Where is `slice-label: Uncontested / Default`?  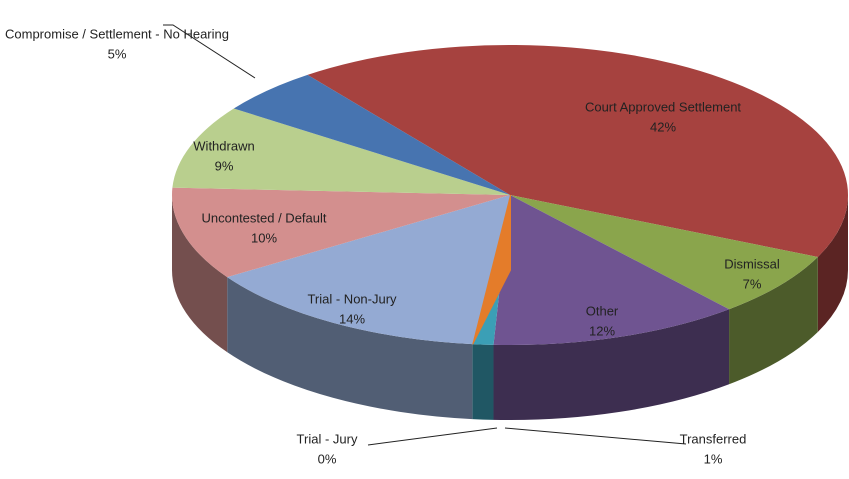
slice-label: Uncontested / Default is located at coordinates (263, 217).